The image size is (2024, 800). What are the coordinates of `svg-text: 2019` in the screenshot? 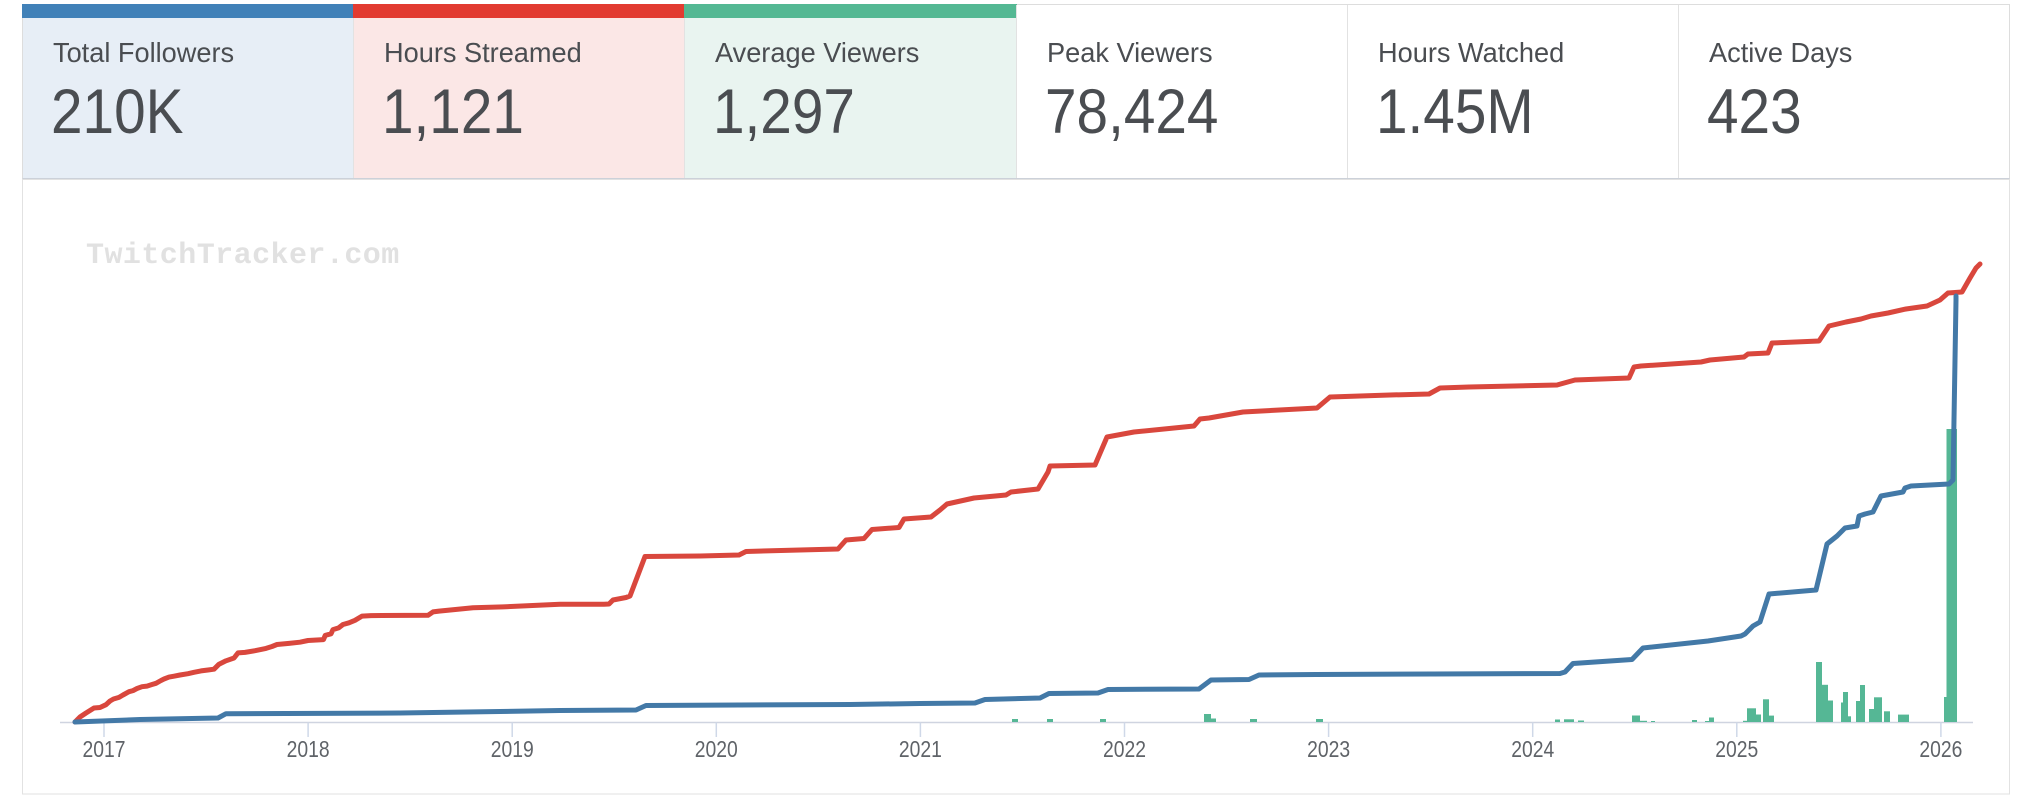 It's located at (512, 749).